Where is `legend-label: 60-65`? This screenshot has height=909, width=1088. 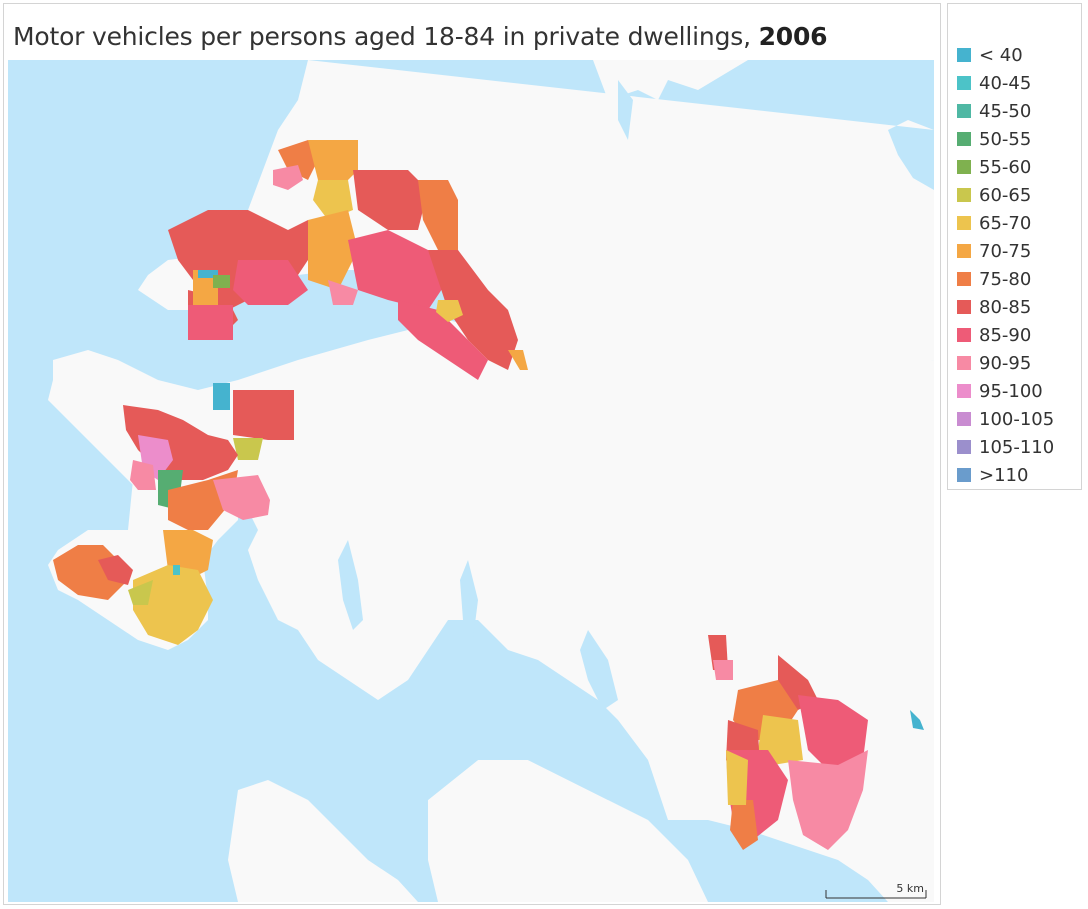 legend-label: 60-65 is located at coordinates (1005, 195).